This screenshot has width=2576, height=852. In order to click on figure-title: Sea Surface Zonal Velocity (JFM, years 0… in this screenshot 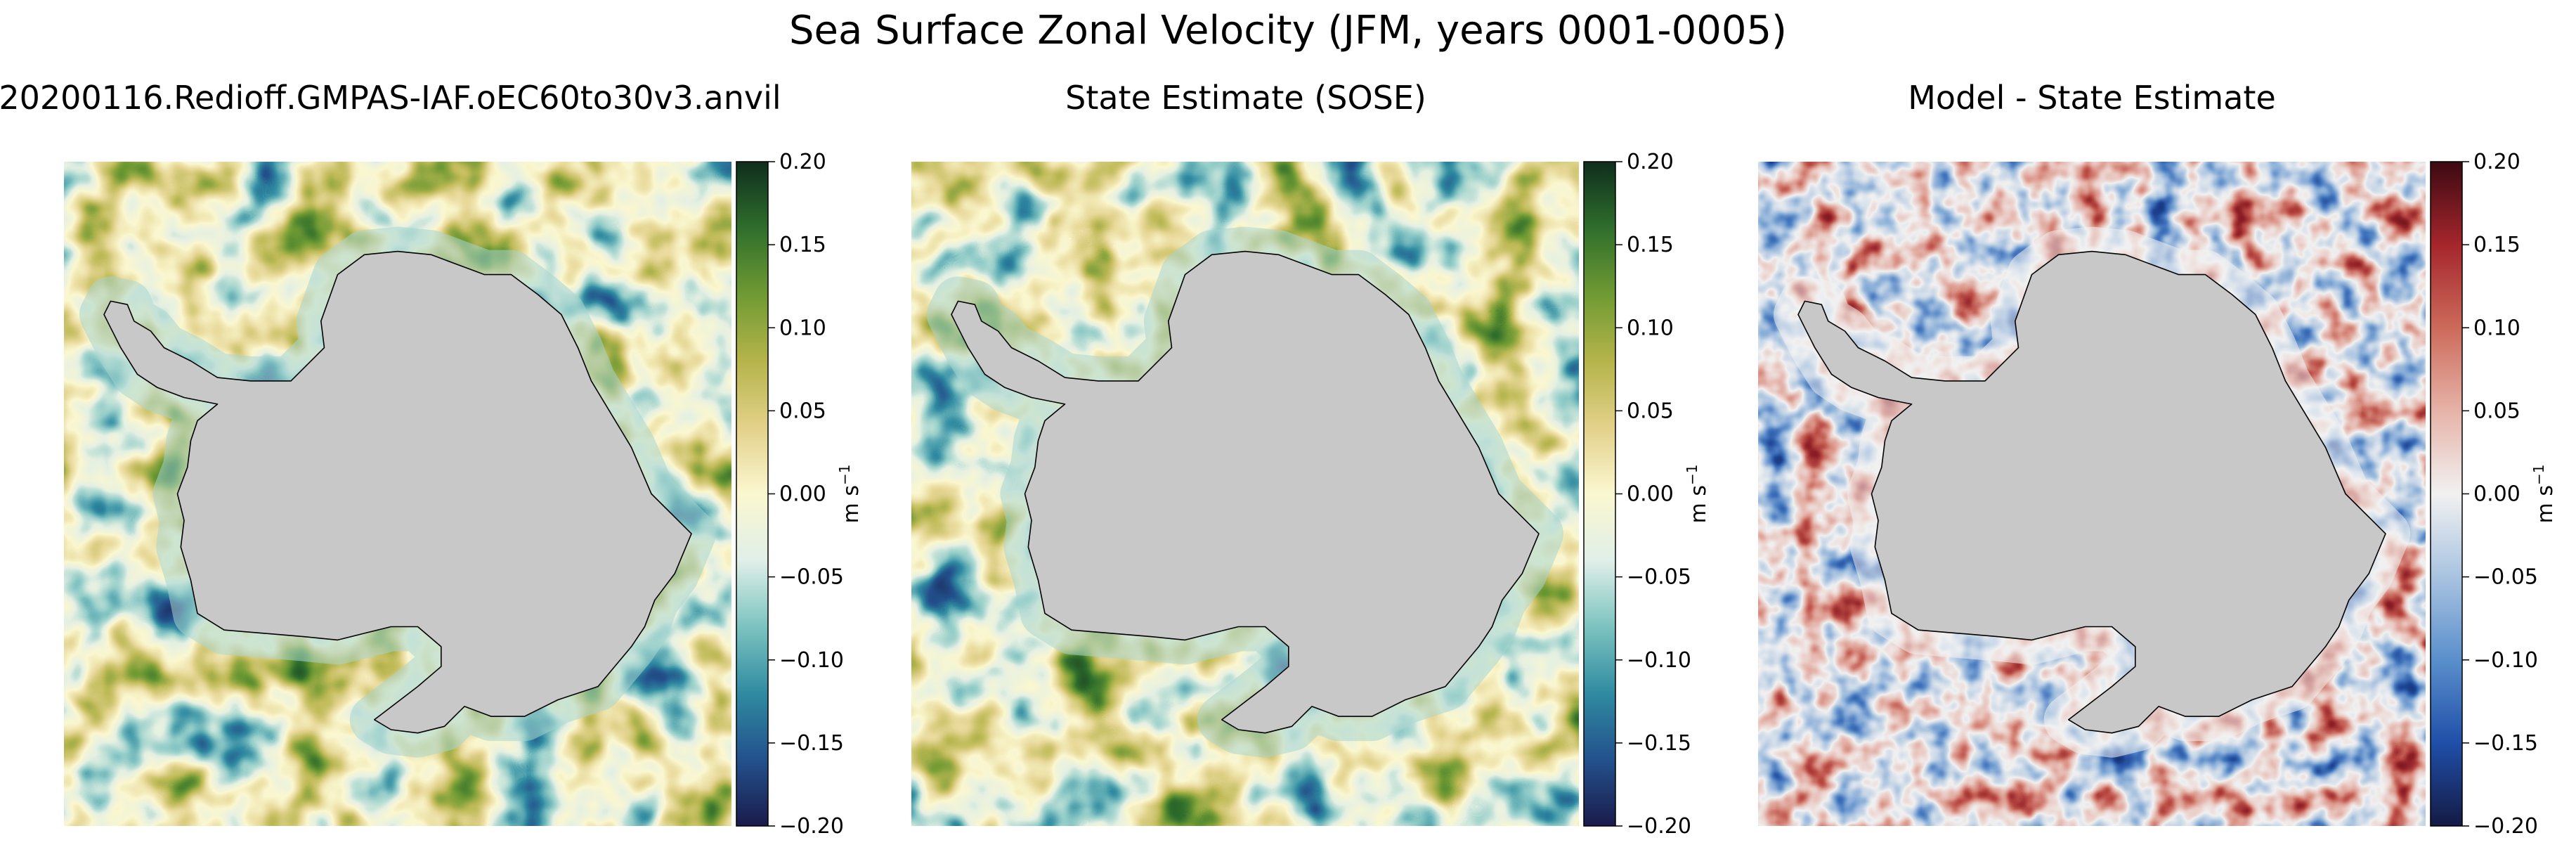, I will do `click(1288, 30)`.